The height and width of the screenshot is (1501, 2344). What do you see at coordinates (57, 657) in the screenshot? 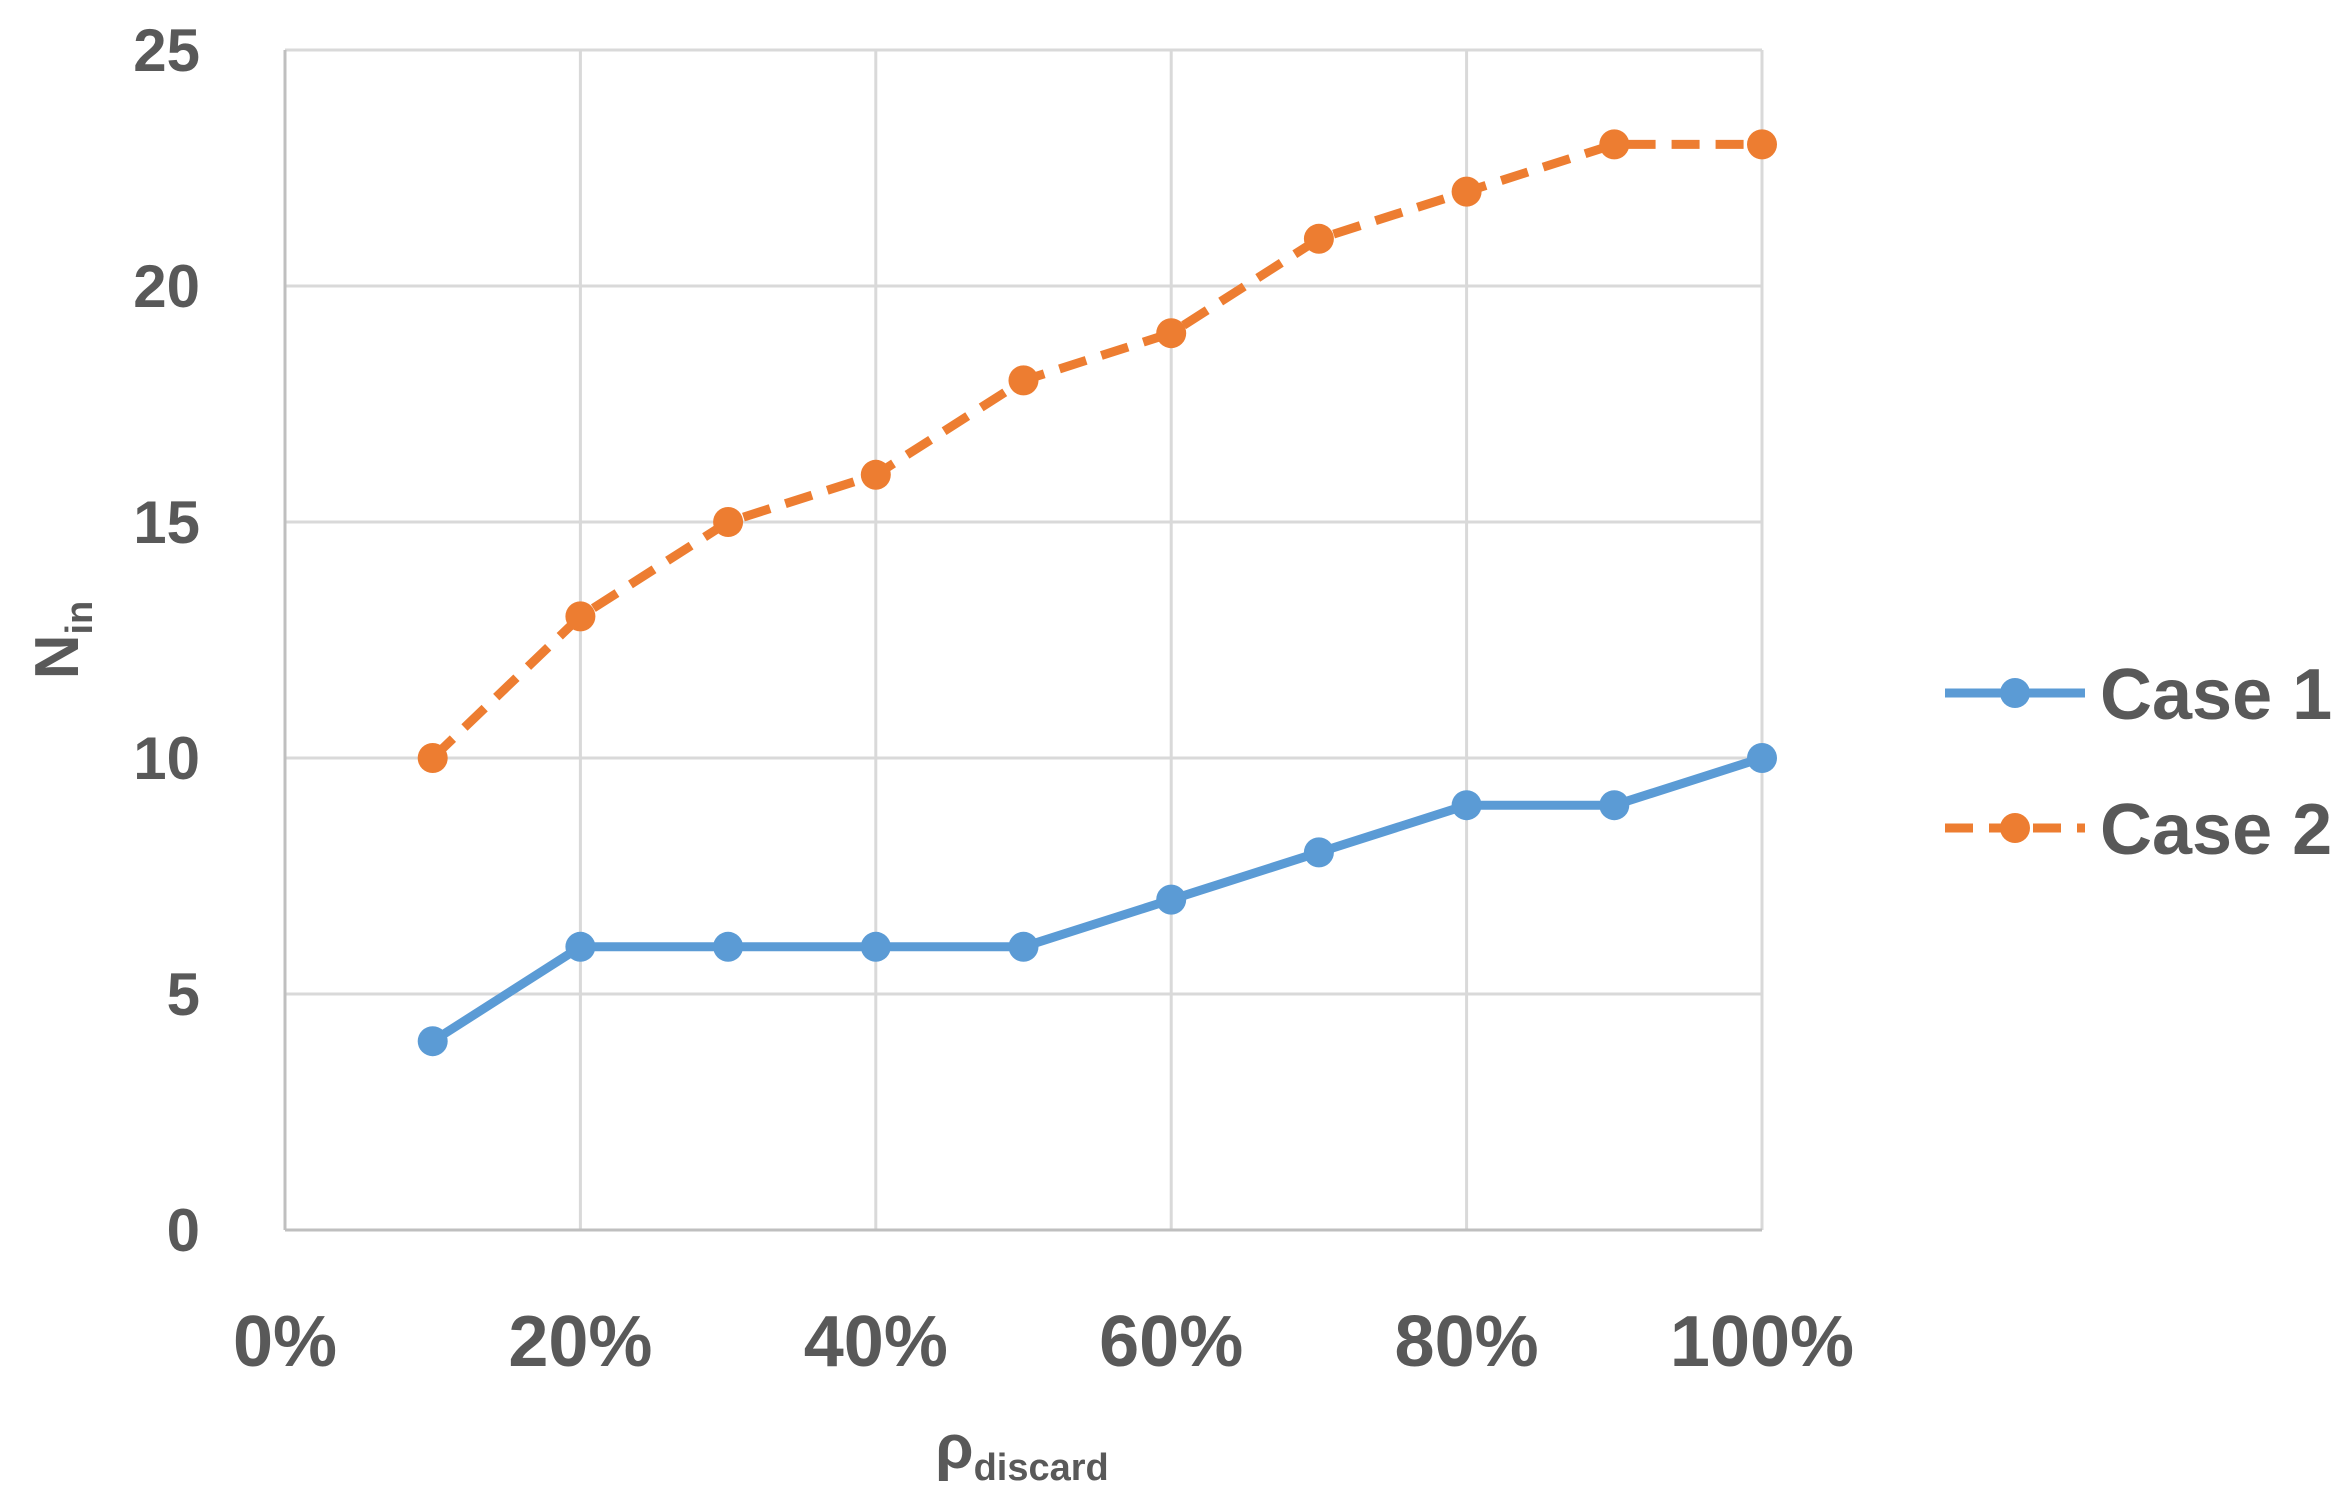
I see `y-axis-title-main: N` at bounding box center [57, 657].